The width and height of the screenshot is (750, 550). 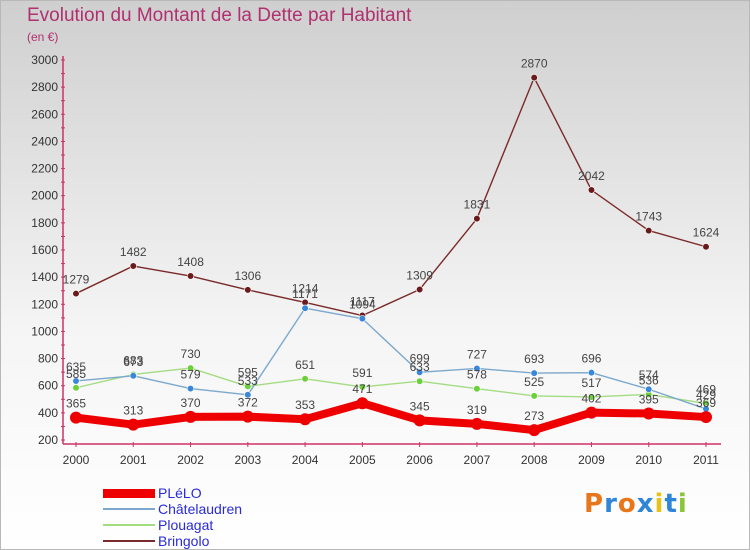 I want to click on data-label: 633, so click(x=420, y=367).